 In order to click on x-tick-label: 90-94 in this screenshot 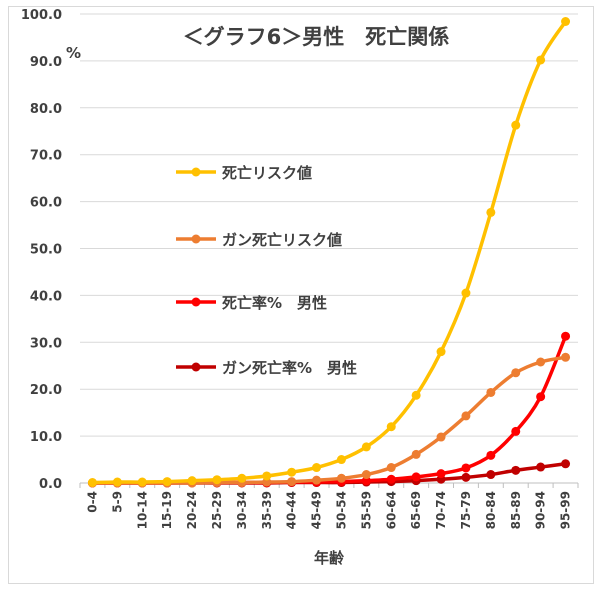, I will do `click(541, 510)`.